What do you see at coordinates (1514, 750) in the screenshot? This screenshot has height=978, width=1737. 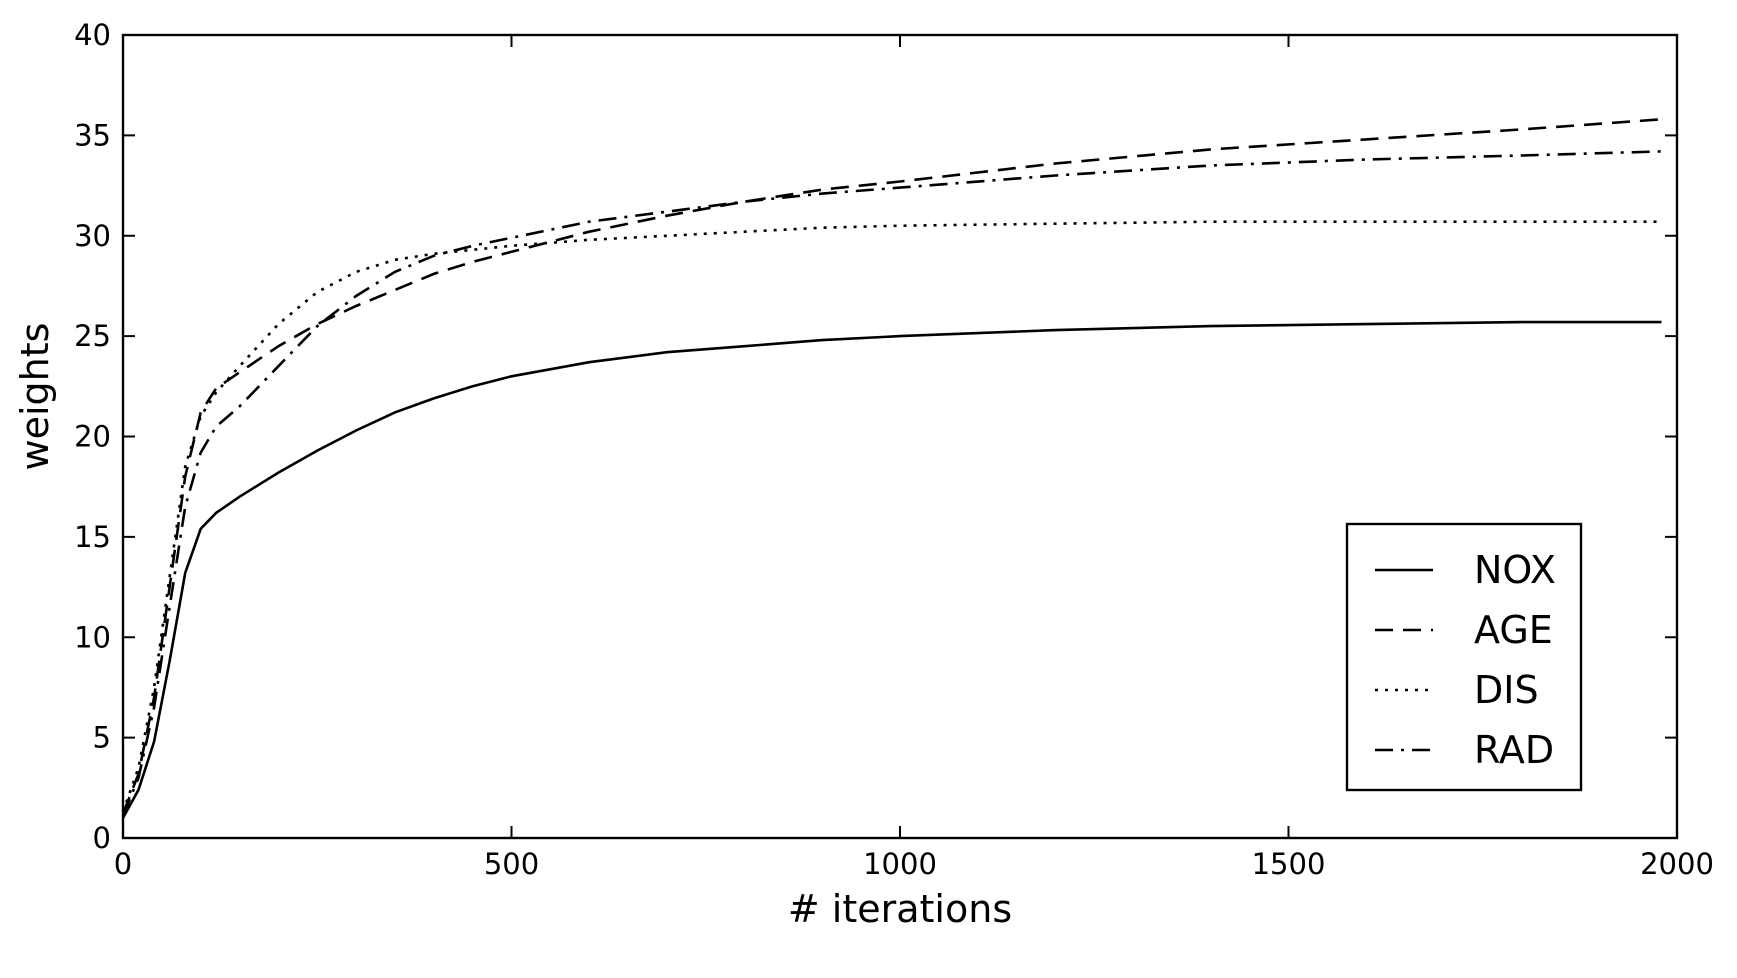 I see `legend-label-rad: RAD` at bounding box center [1514, 750].